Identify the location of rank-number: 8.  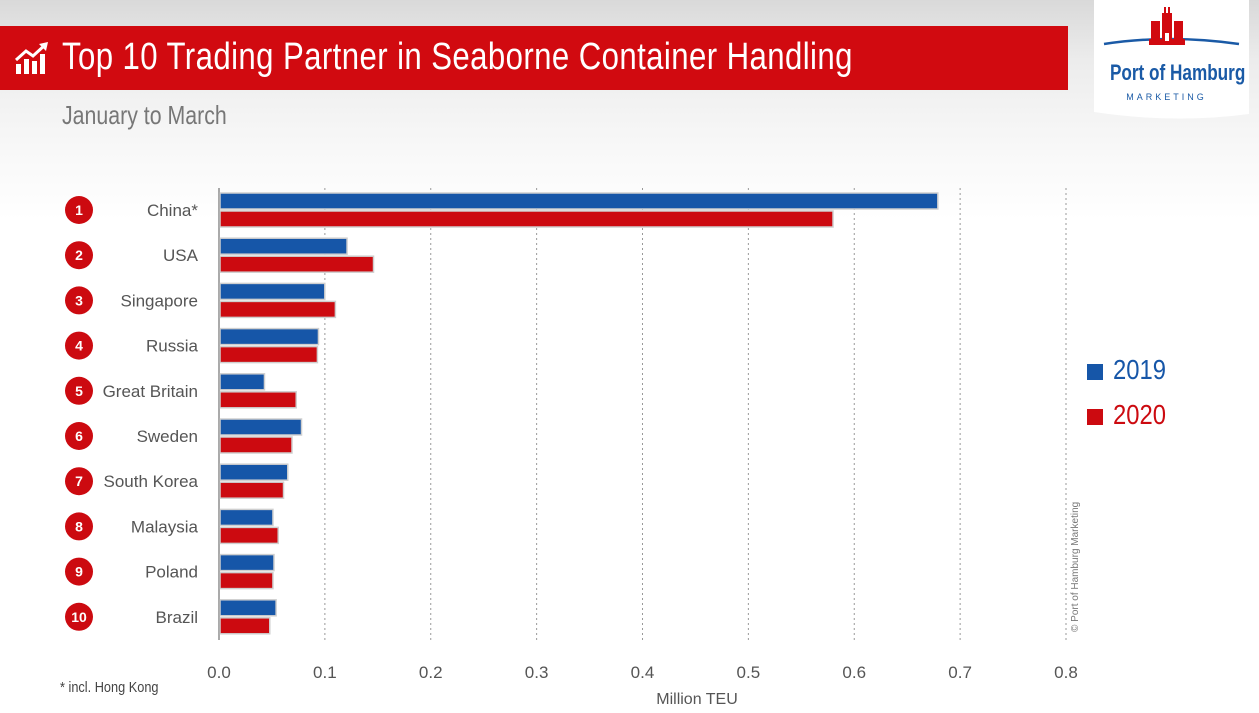
(79, 526).